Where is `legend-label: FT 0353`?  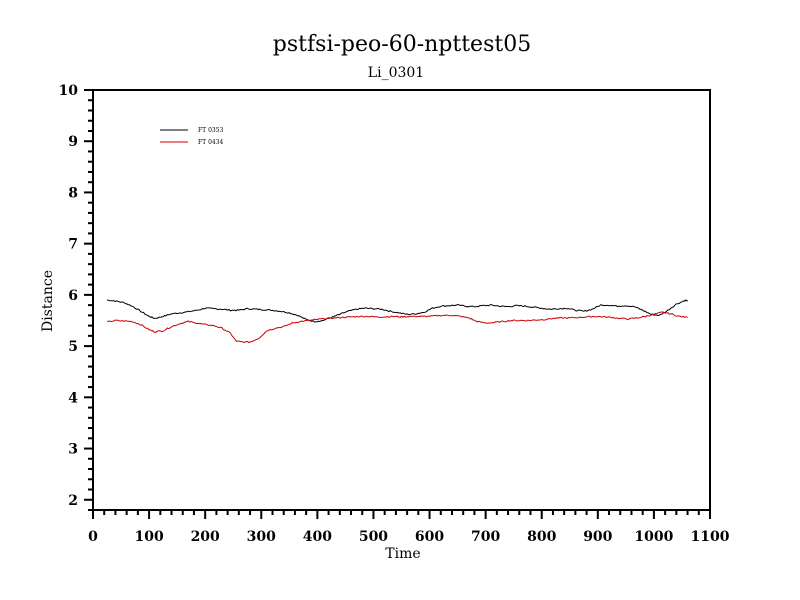 legend-label: FT 0353 is located at coordinates (211, 130).